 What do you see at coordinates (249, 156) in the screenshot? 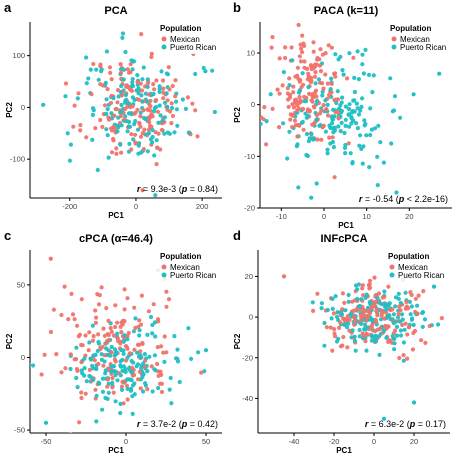
I see `y-tick-label: -10` at bounding box center [249, 156].